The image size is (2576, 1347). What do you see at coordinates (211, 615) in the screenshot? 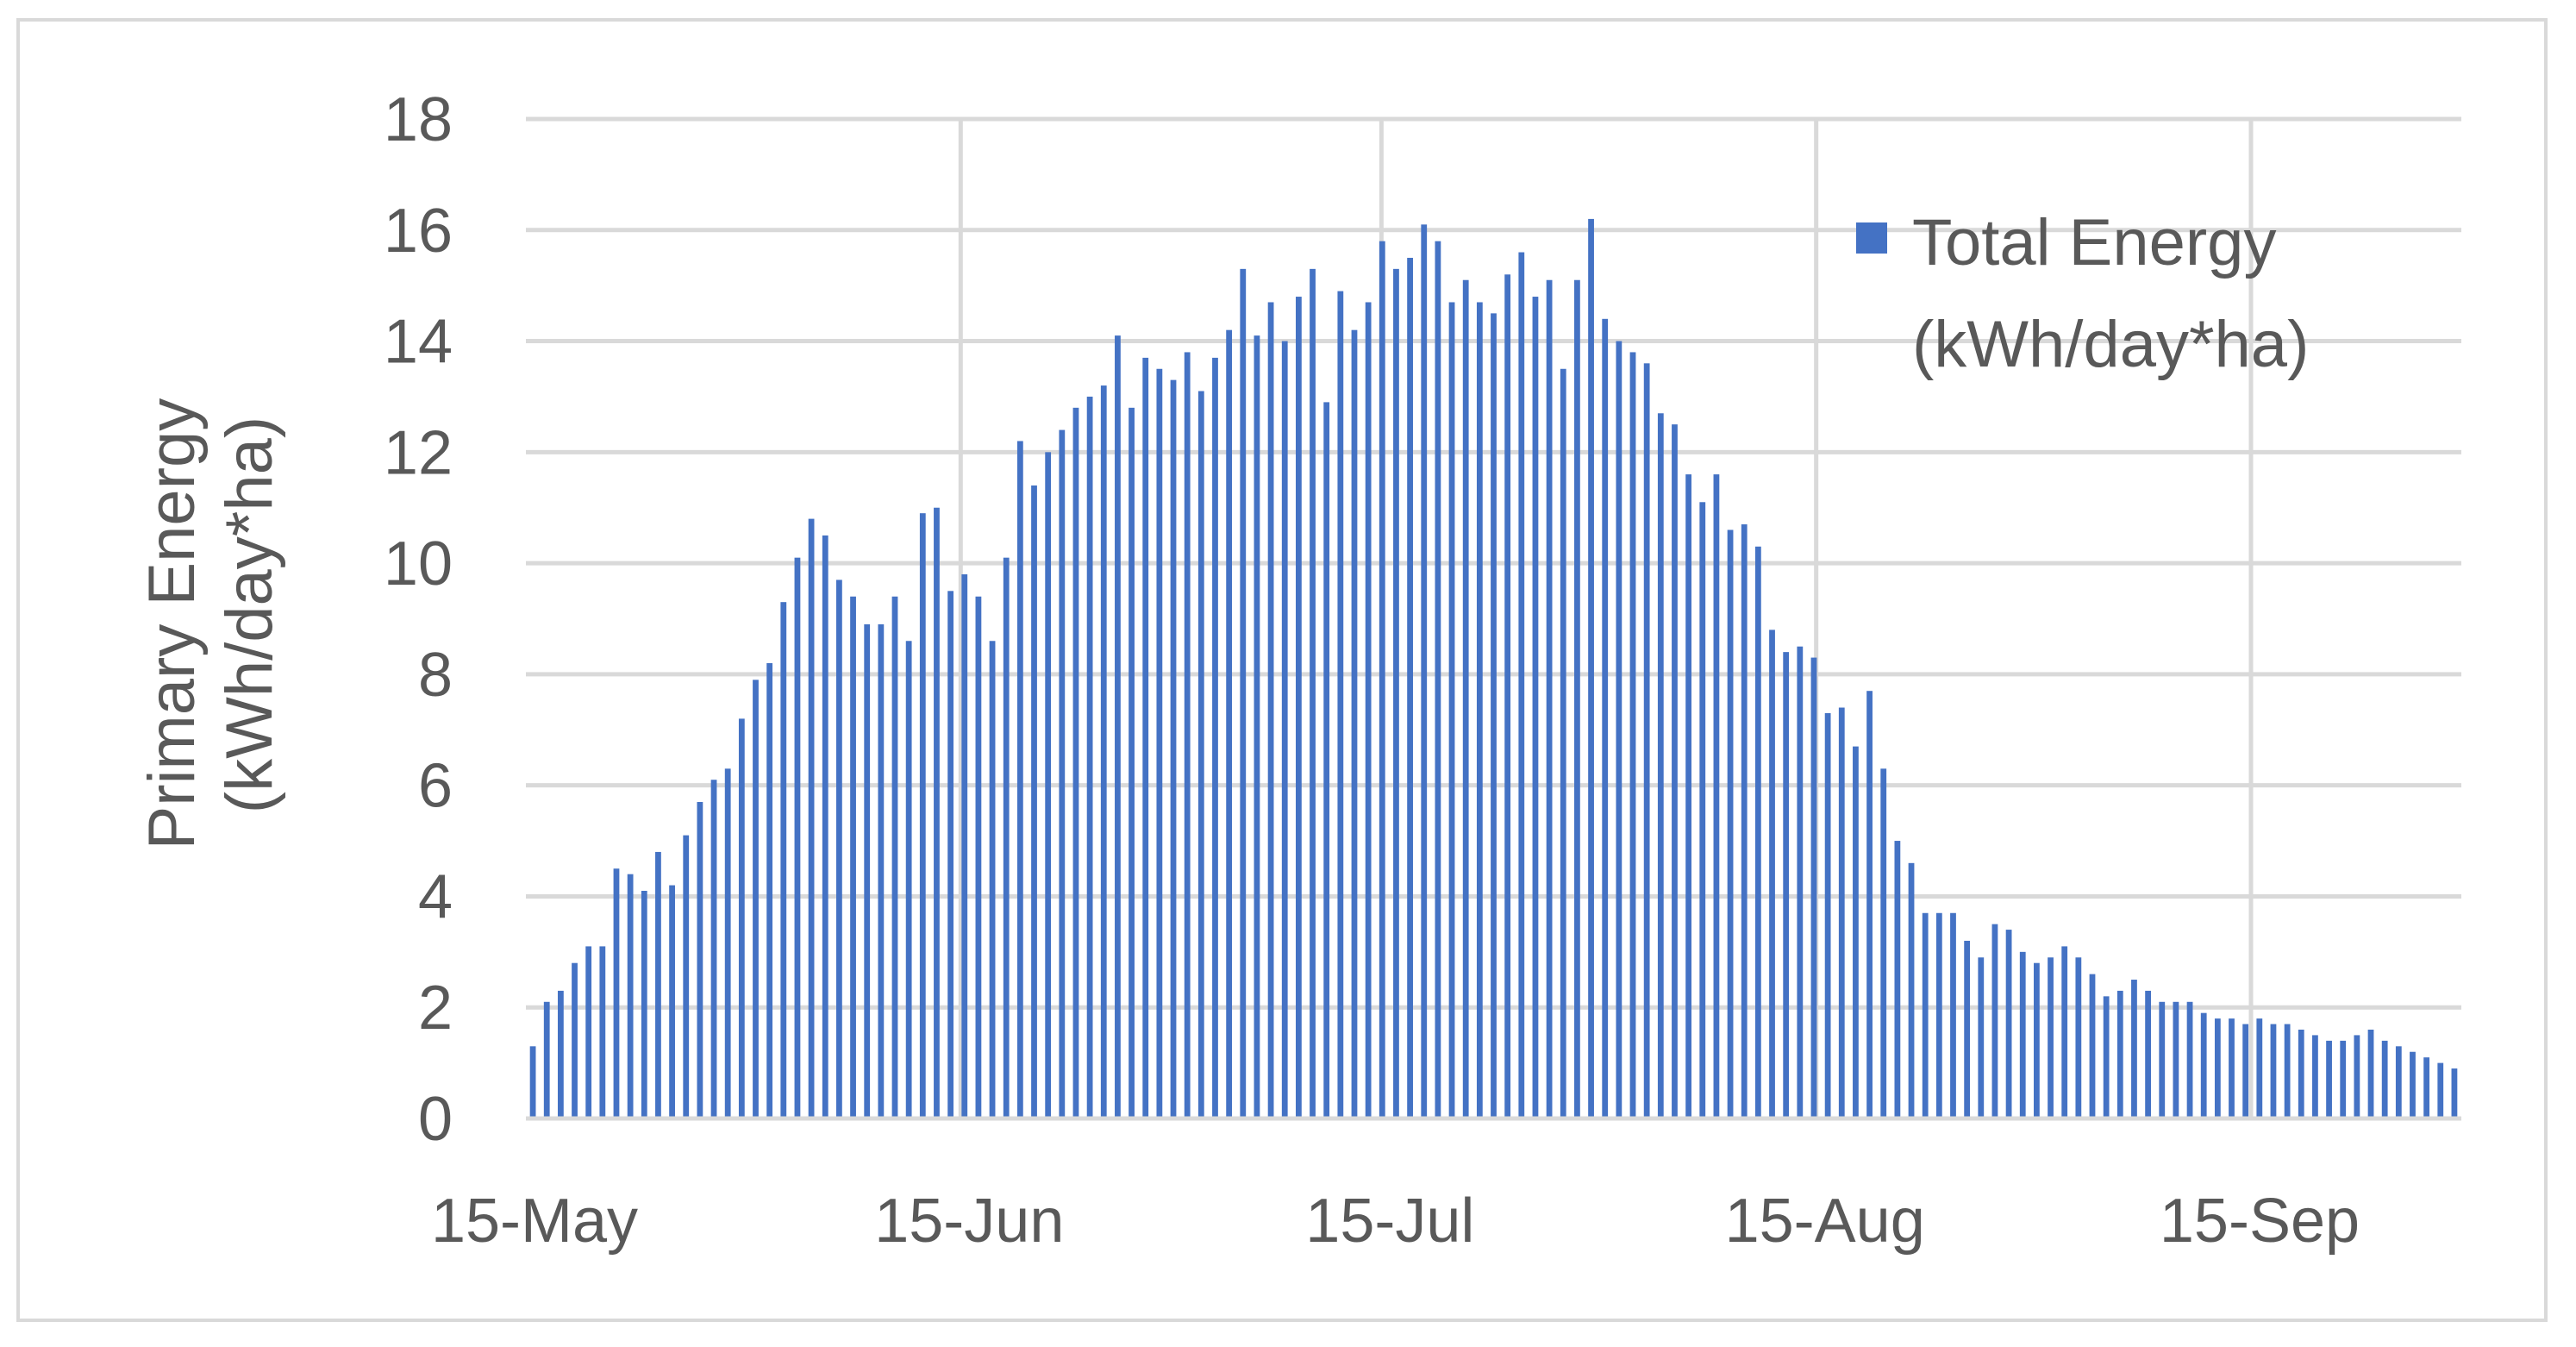
I see `y-axis-title: Primary Energy (kWh/day*ha)` at bounding box center [211, 615].